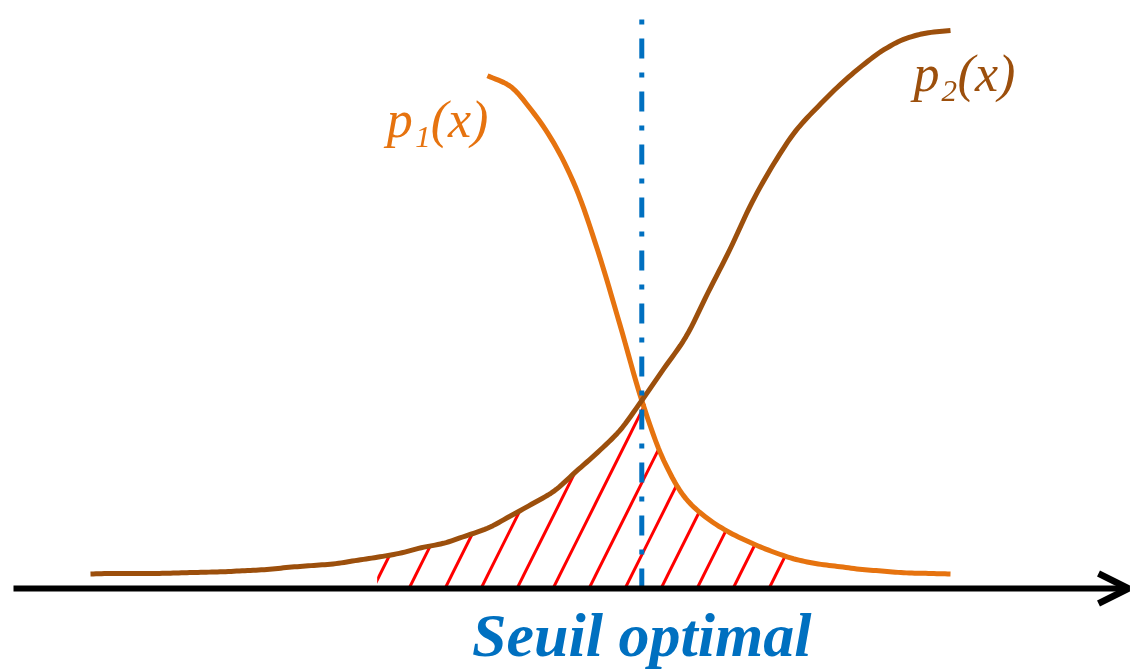  Describe the element at coordinates (435, 120) in the screenshot. I see `series-label: p₁(x)` at that location.